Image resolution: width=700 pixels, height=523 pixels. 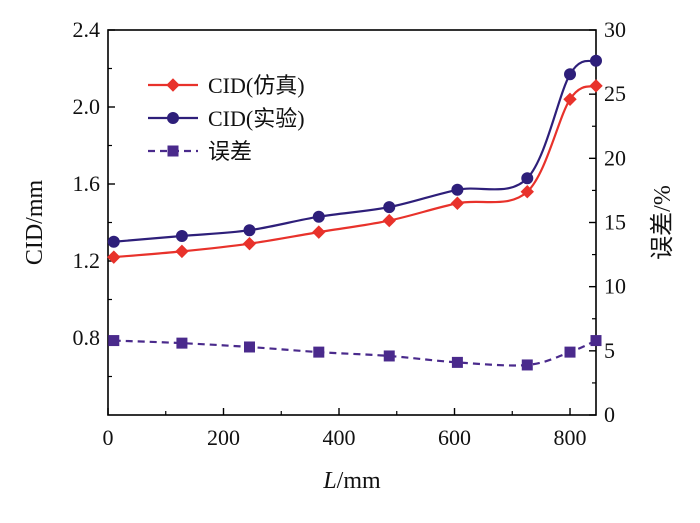 What do you see at coordinates (609, 350) in the screenshot?
I see `y2-tick-label: 5` at bounding box center [609, 350].